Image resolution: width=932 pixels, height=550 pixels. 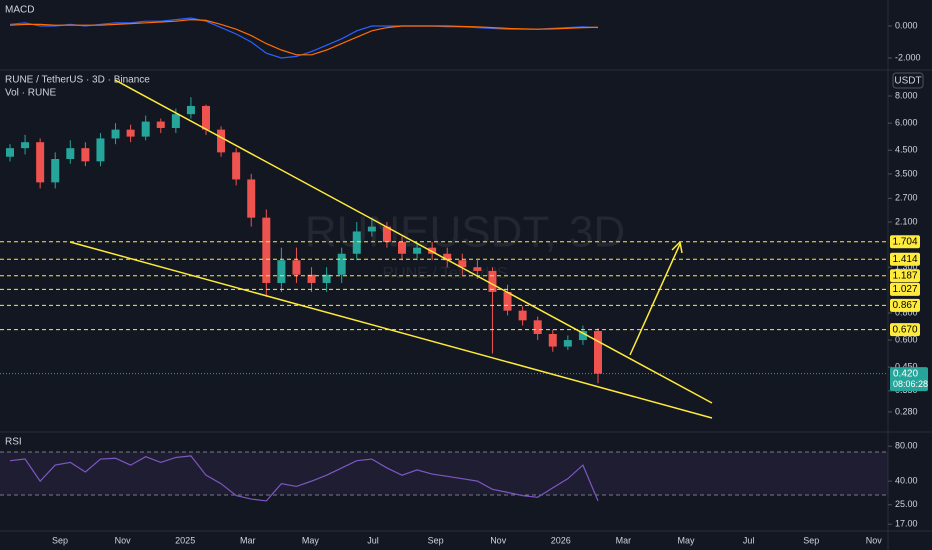 What do you see at coordinates (185, 540) in the screenshot?
I see `x-tick-label: 2025` at bounding box center [185, 540].